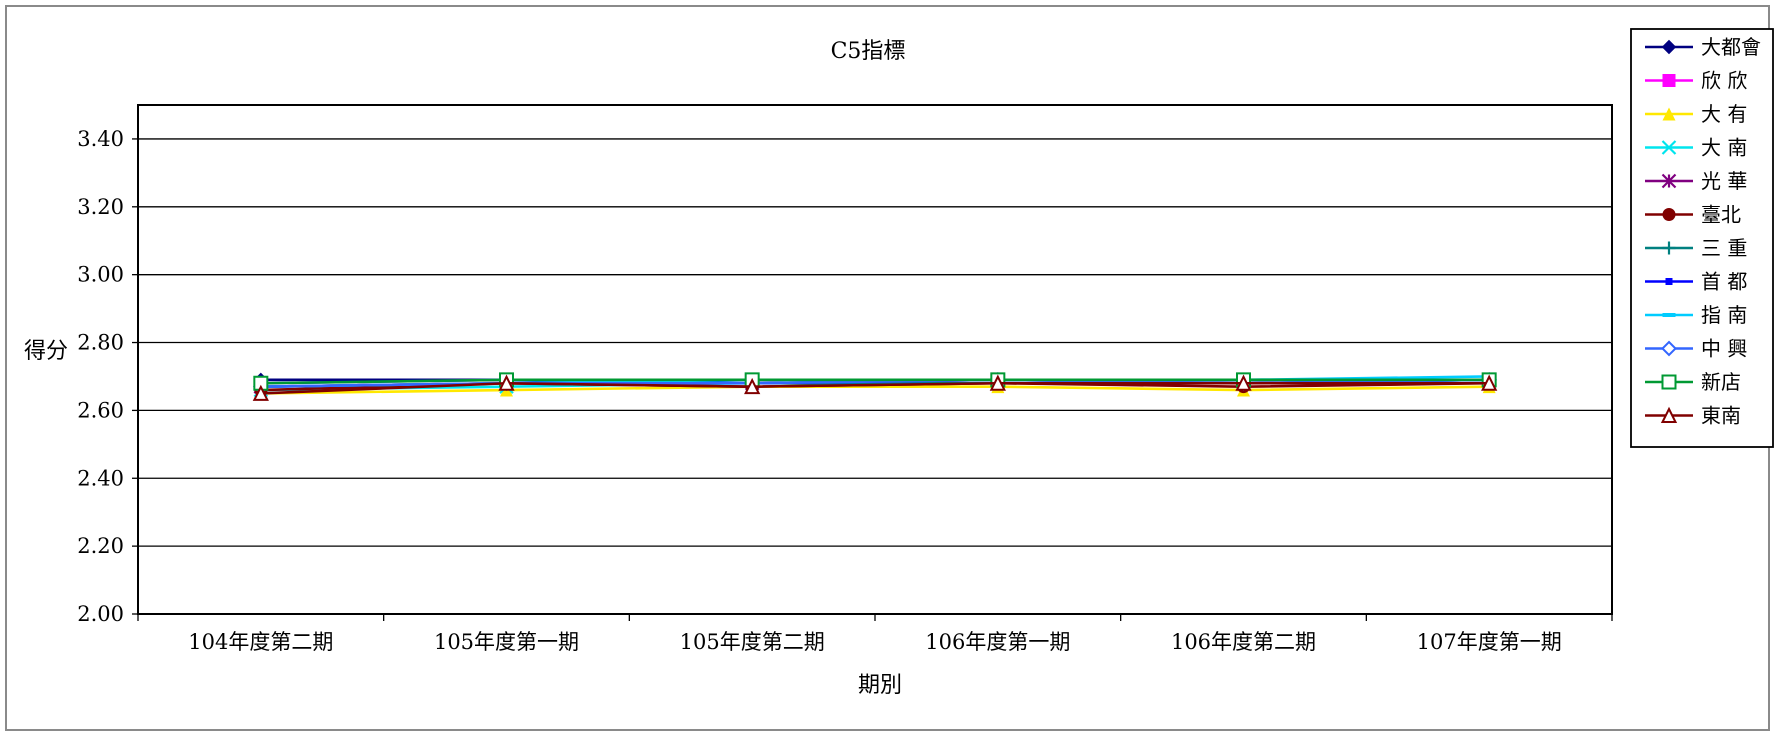 The width and height of the screenshot is (1775, 733). I want to click on legend-item: 三 重, so click(1696, 248).